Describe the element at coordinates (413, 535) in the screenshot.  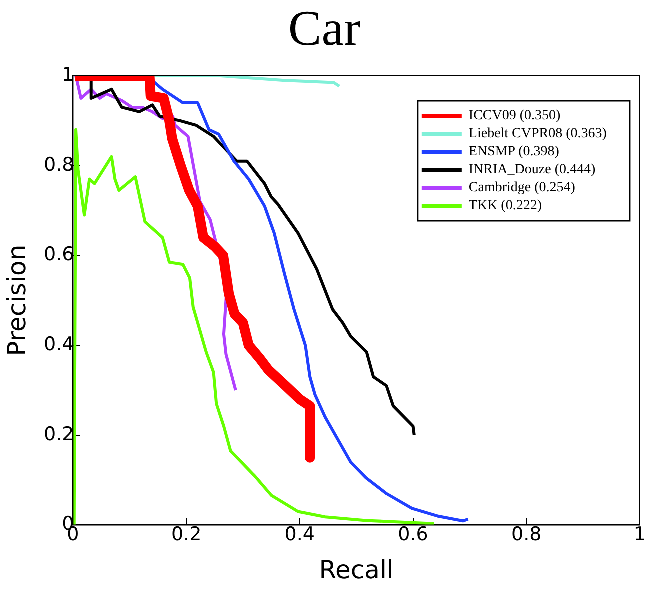
I see `x-tick-label: 0.6` at that location.